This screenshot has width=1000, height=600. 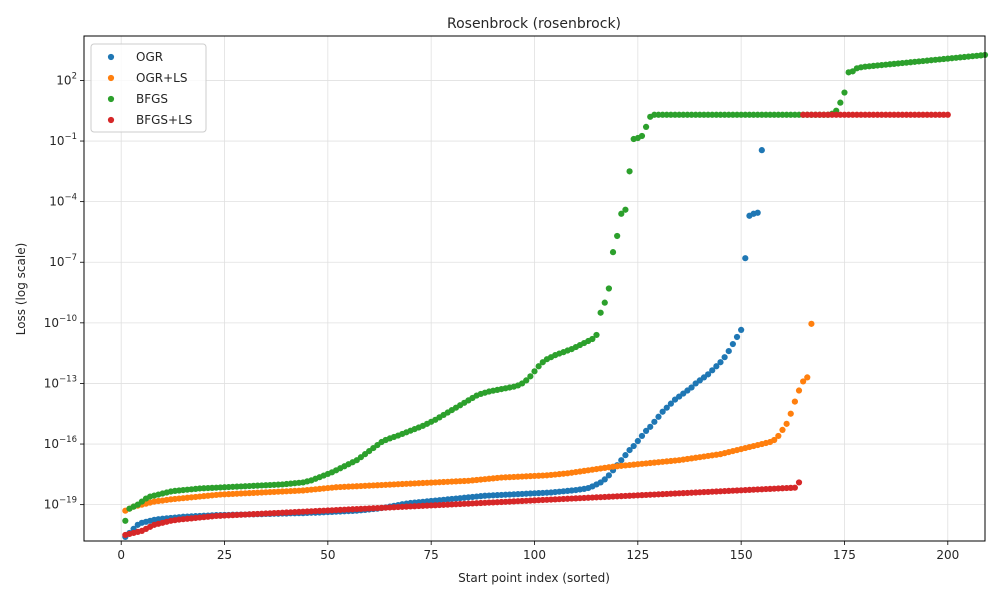 I want to click on x-tick-label: 75, so click(x=431, y=555).